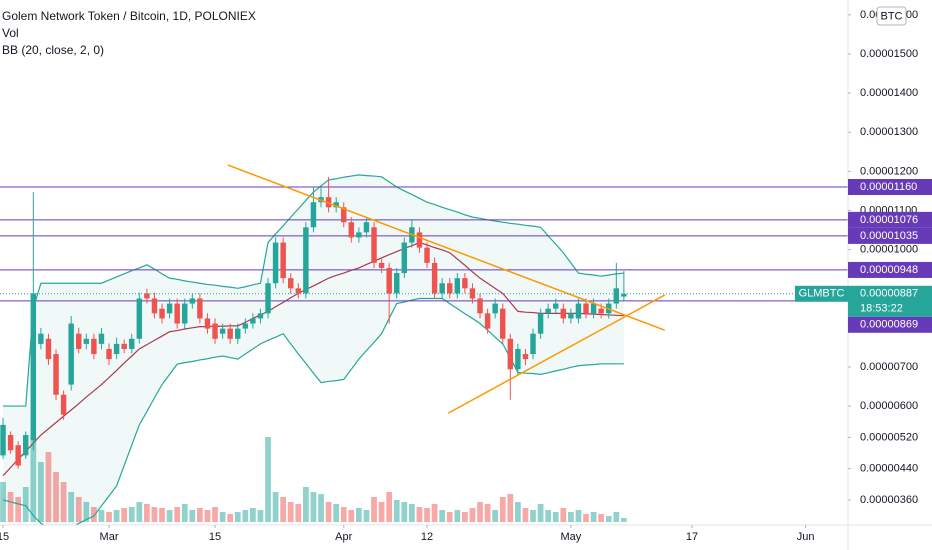 The height and width of the screenshot is (550, 932). Describe the element at coordinates (889, 270) in the screenshot. I see `level-label: 0.00000948` at that location.